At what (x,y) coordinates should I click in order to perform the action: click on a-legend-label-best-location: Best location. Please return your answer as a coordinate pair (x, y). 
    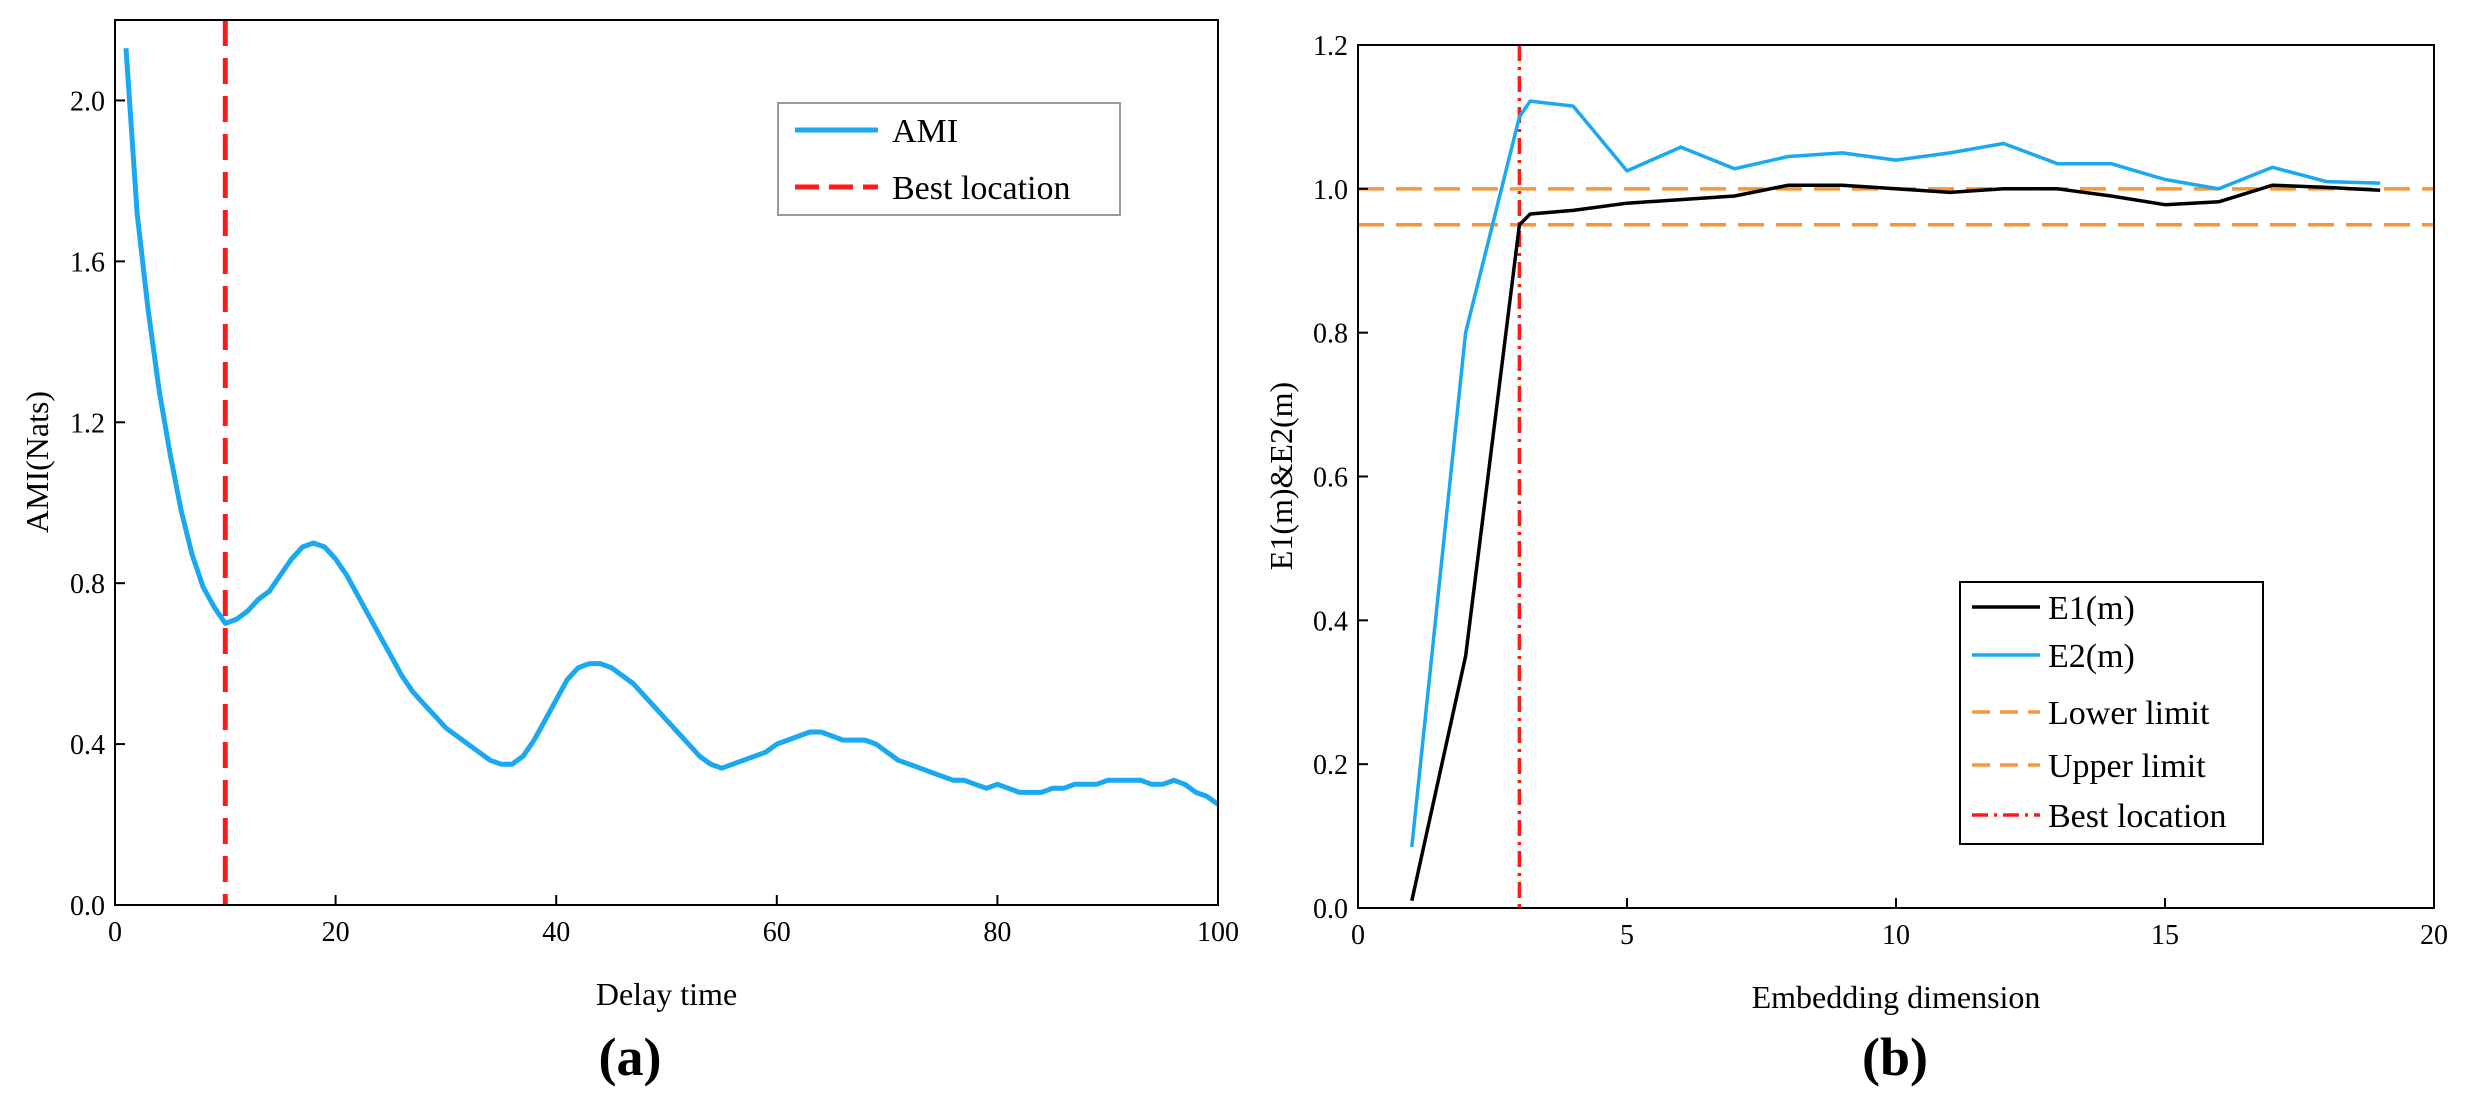
    Looking at the image, I should click on (981, 188).